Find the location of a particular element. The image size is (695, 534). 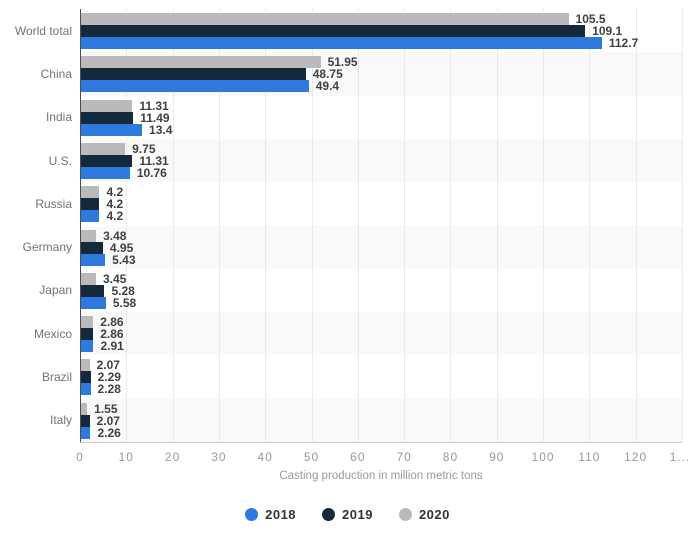

legend-label: 2018 is located at coordinates (281, 514).